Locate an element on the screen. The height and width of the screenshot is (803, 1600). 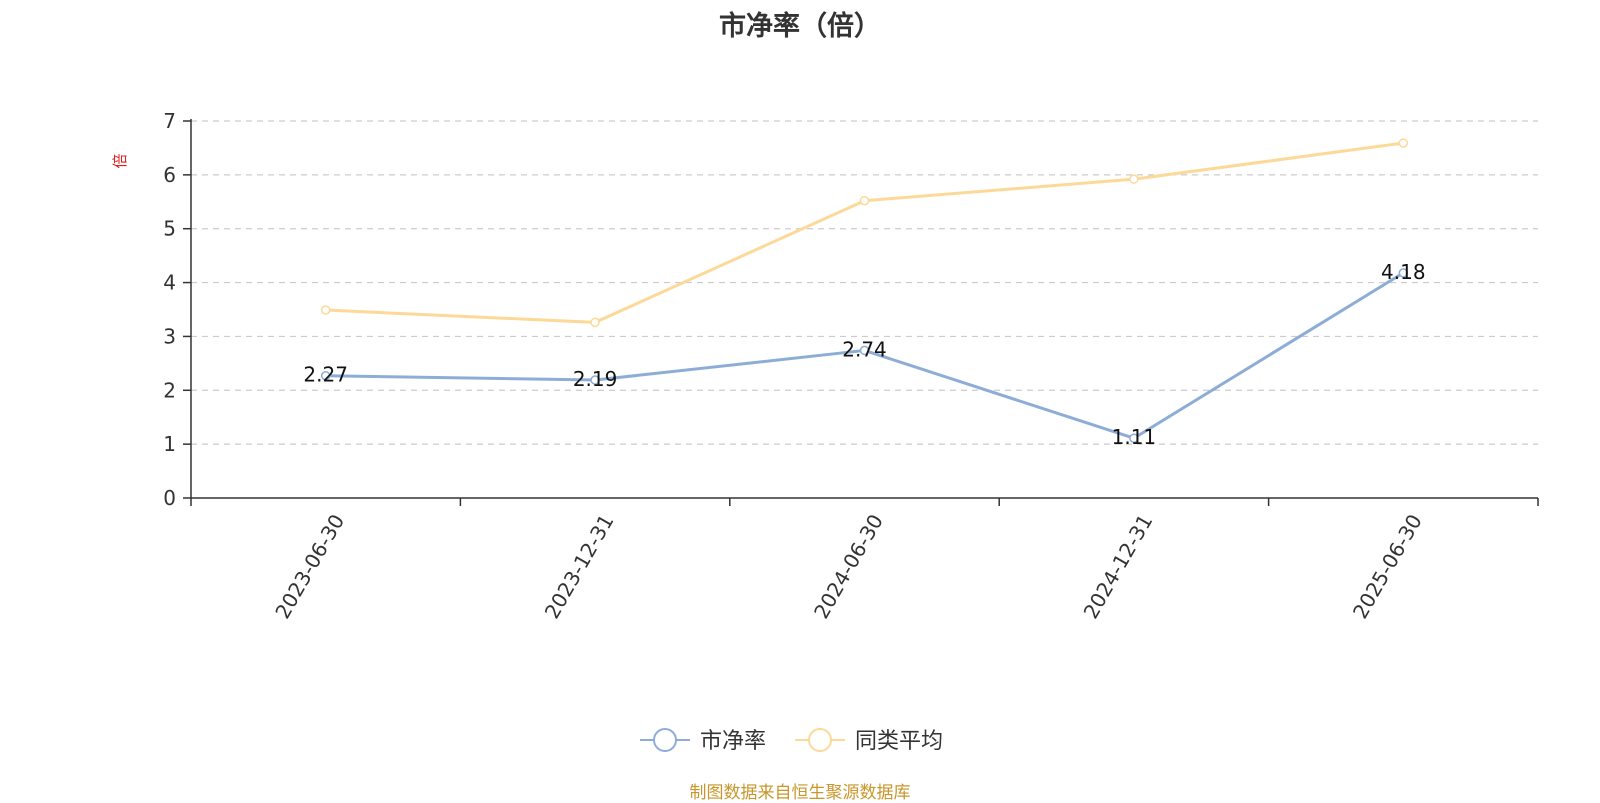
data-label: 2.19 is located at coordinates (595, 379).